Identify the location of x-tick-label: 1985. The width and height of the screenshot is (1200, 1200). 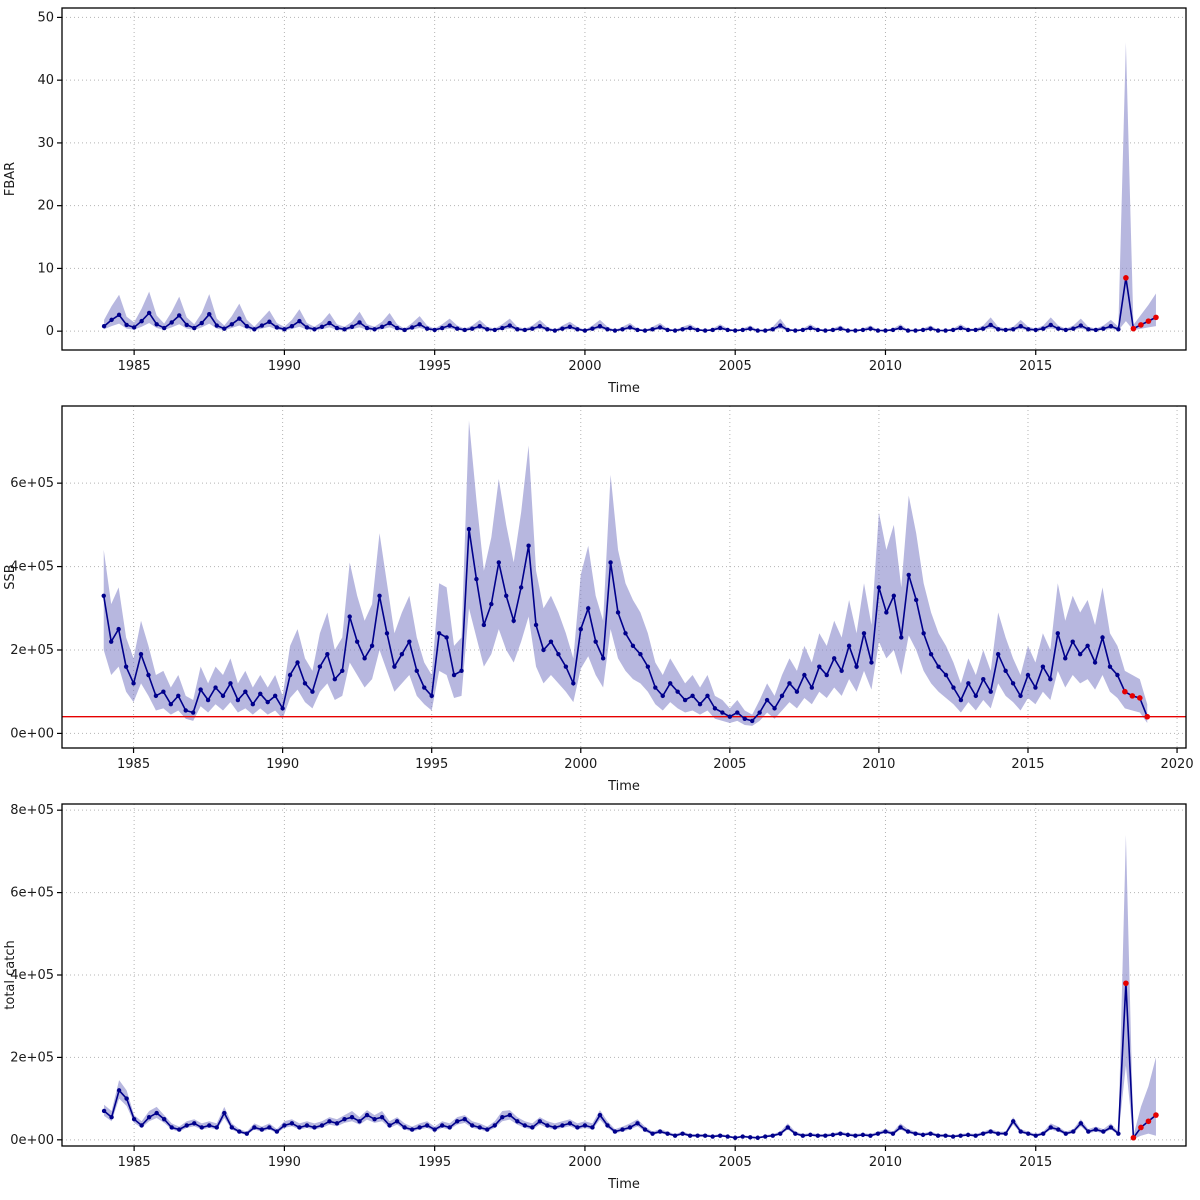
(134, 366).